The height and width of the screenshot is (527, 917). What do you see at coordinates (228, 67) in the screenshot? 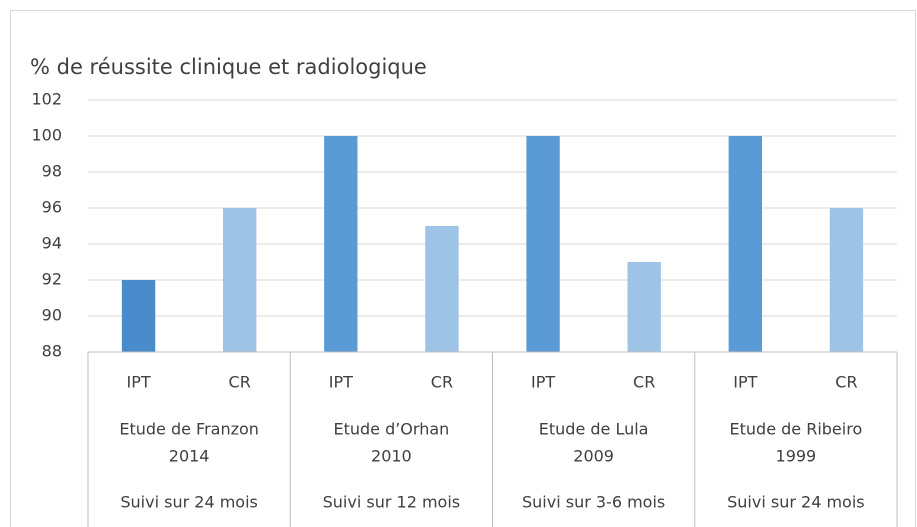
I see `chart-title: % de réussite clinique et radiologique` at bounding box center [228, 67].